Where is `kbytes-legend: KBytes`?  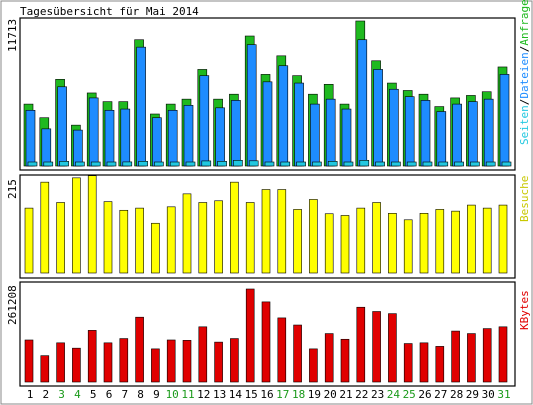
kbytes-legend: KBytes is located at coordinates (524, 310).